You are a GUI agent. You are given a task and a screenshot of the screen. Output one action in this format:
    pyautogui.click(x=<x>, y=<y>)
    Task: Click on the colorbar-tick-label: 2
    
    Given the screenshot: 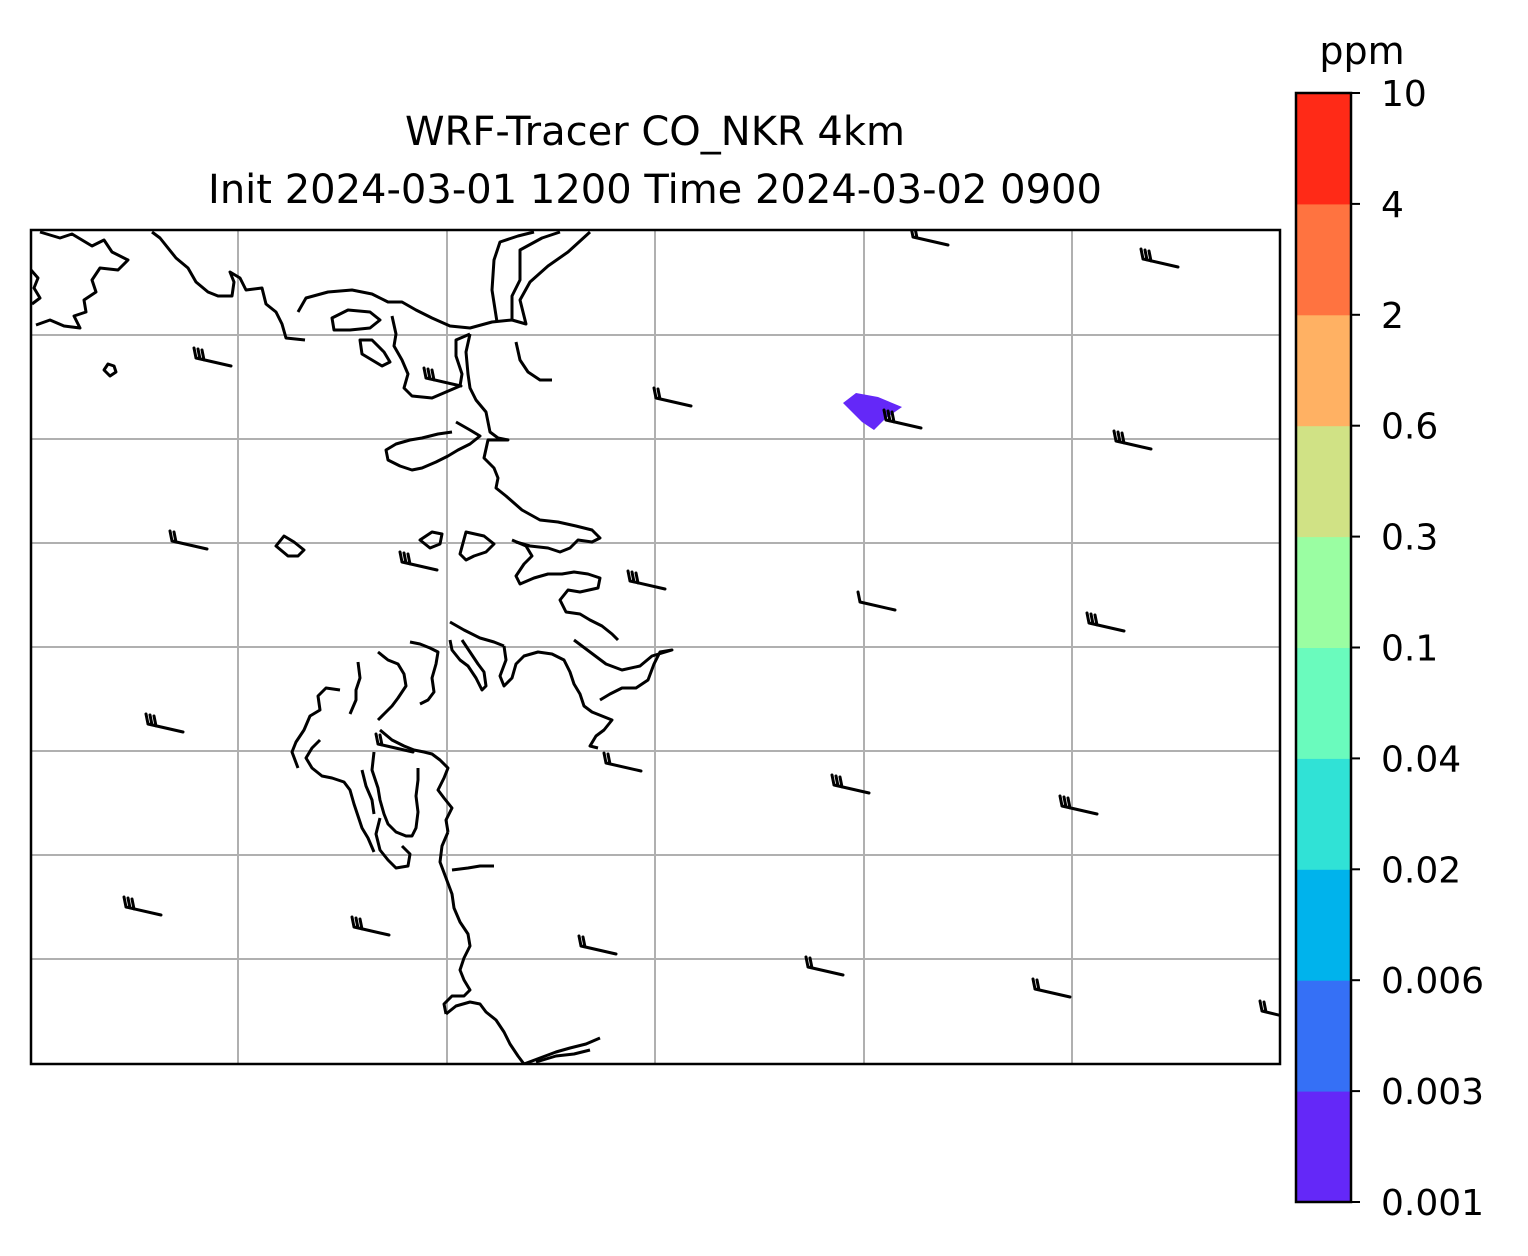 What is the action you would take?
    pyautogui.click(x=1392, y=316)
    